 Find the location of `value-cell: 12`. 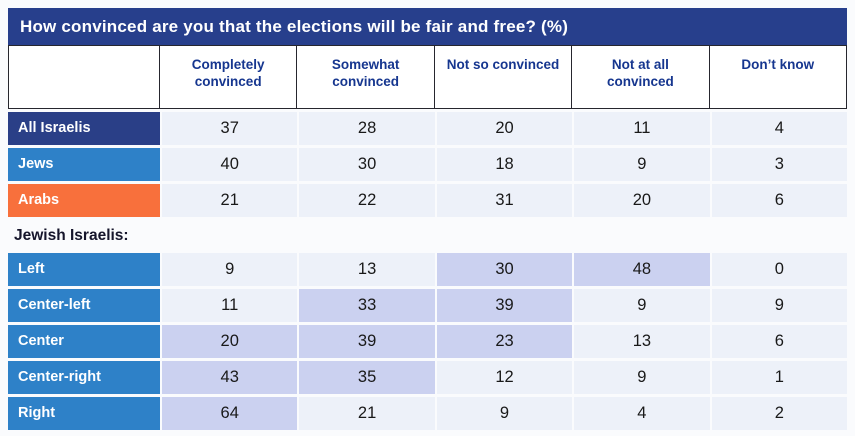

value-cell: 12 is located at coordinates (503, 377).